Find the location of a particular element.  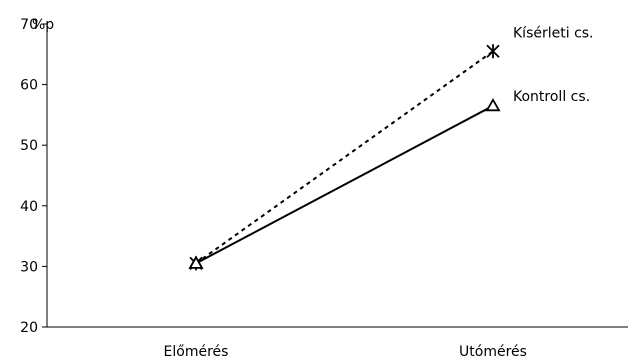

y-tick-label: 70 is located at coordinates (29, 25).